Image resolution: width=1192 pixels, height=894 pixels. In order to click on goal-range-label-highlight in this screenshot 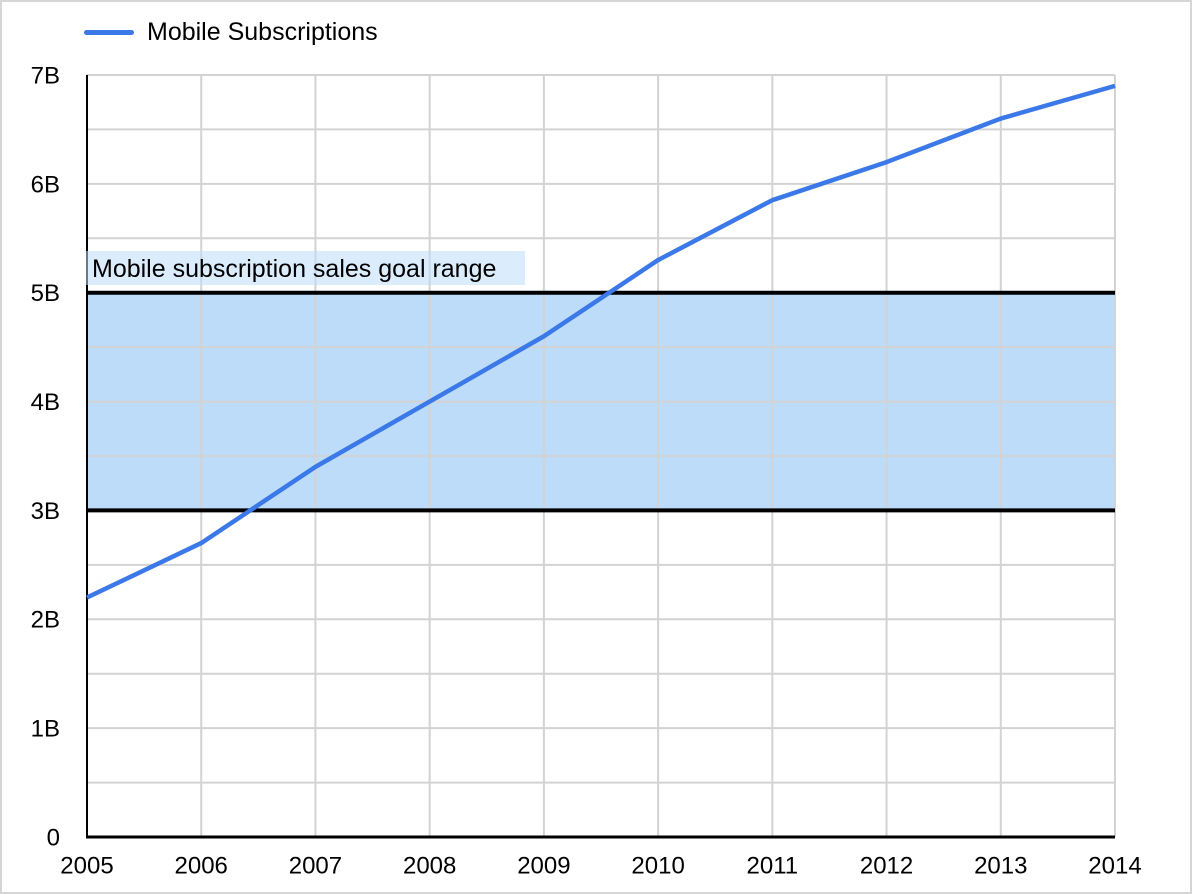, I will do `click(305, 268)`.